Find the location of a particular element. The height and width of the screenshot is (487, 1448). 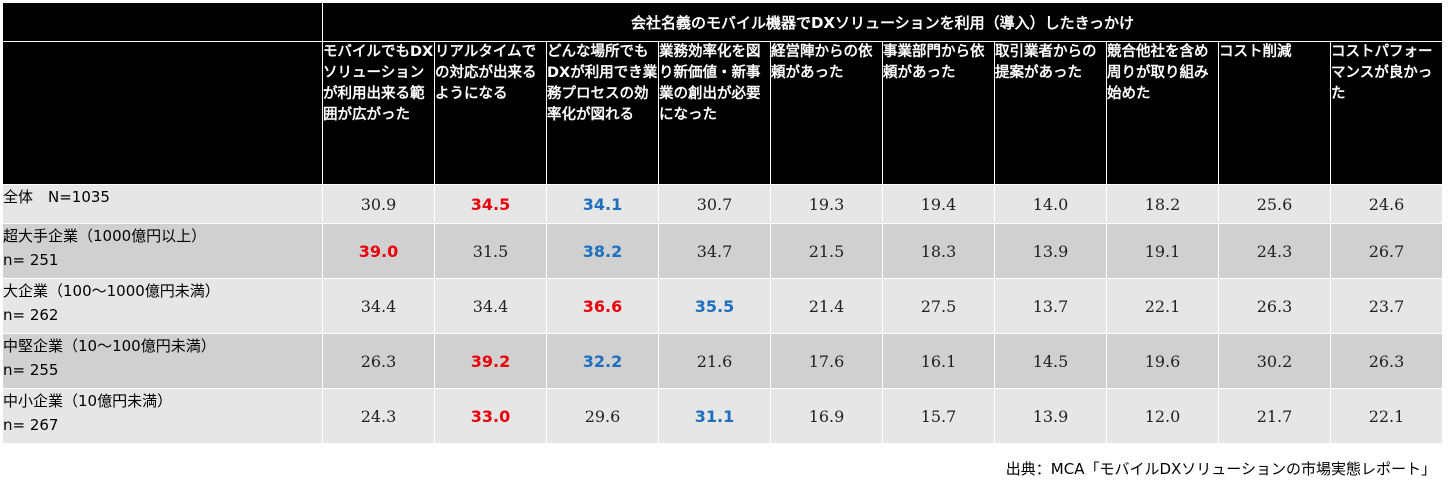

row-label-n: n= 251 is located at coordinates (31, 260).